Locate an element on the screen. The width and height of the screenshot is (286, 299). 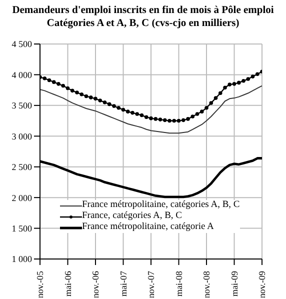
y-tick-label: 1 000 is located at coordinates (22, 259).